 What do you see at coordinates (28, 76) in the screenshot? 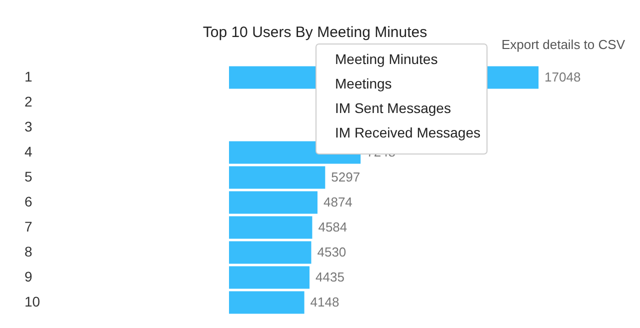
I see `y-tick-label: 1` at bounding box center [28, 76].